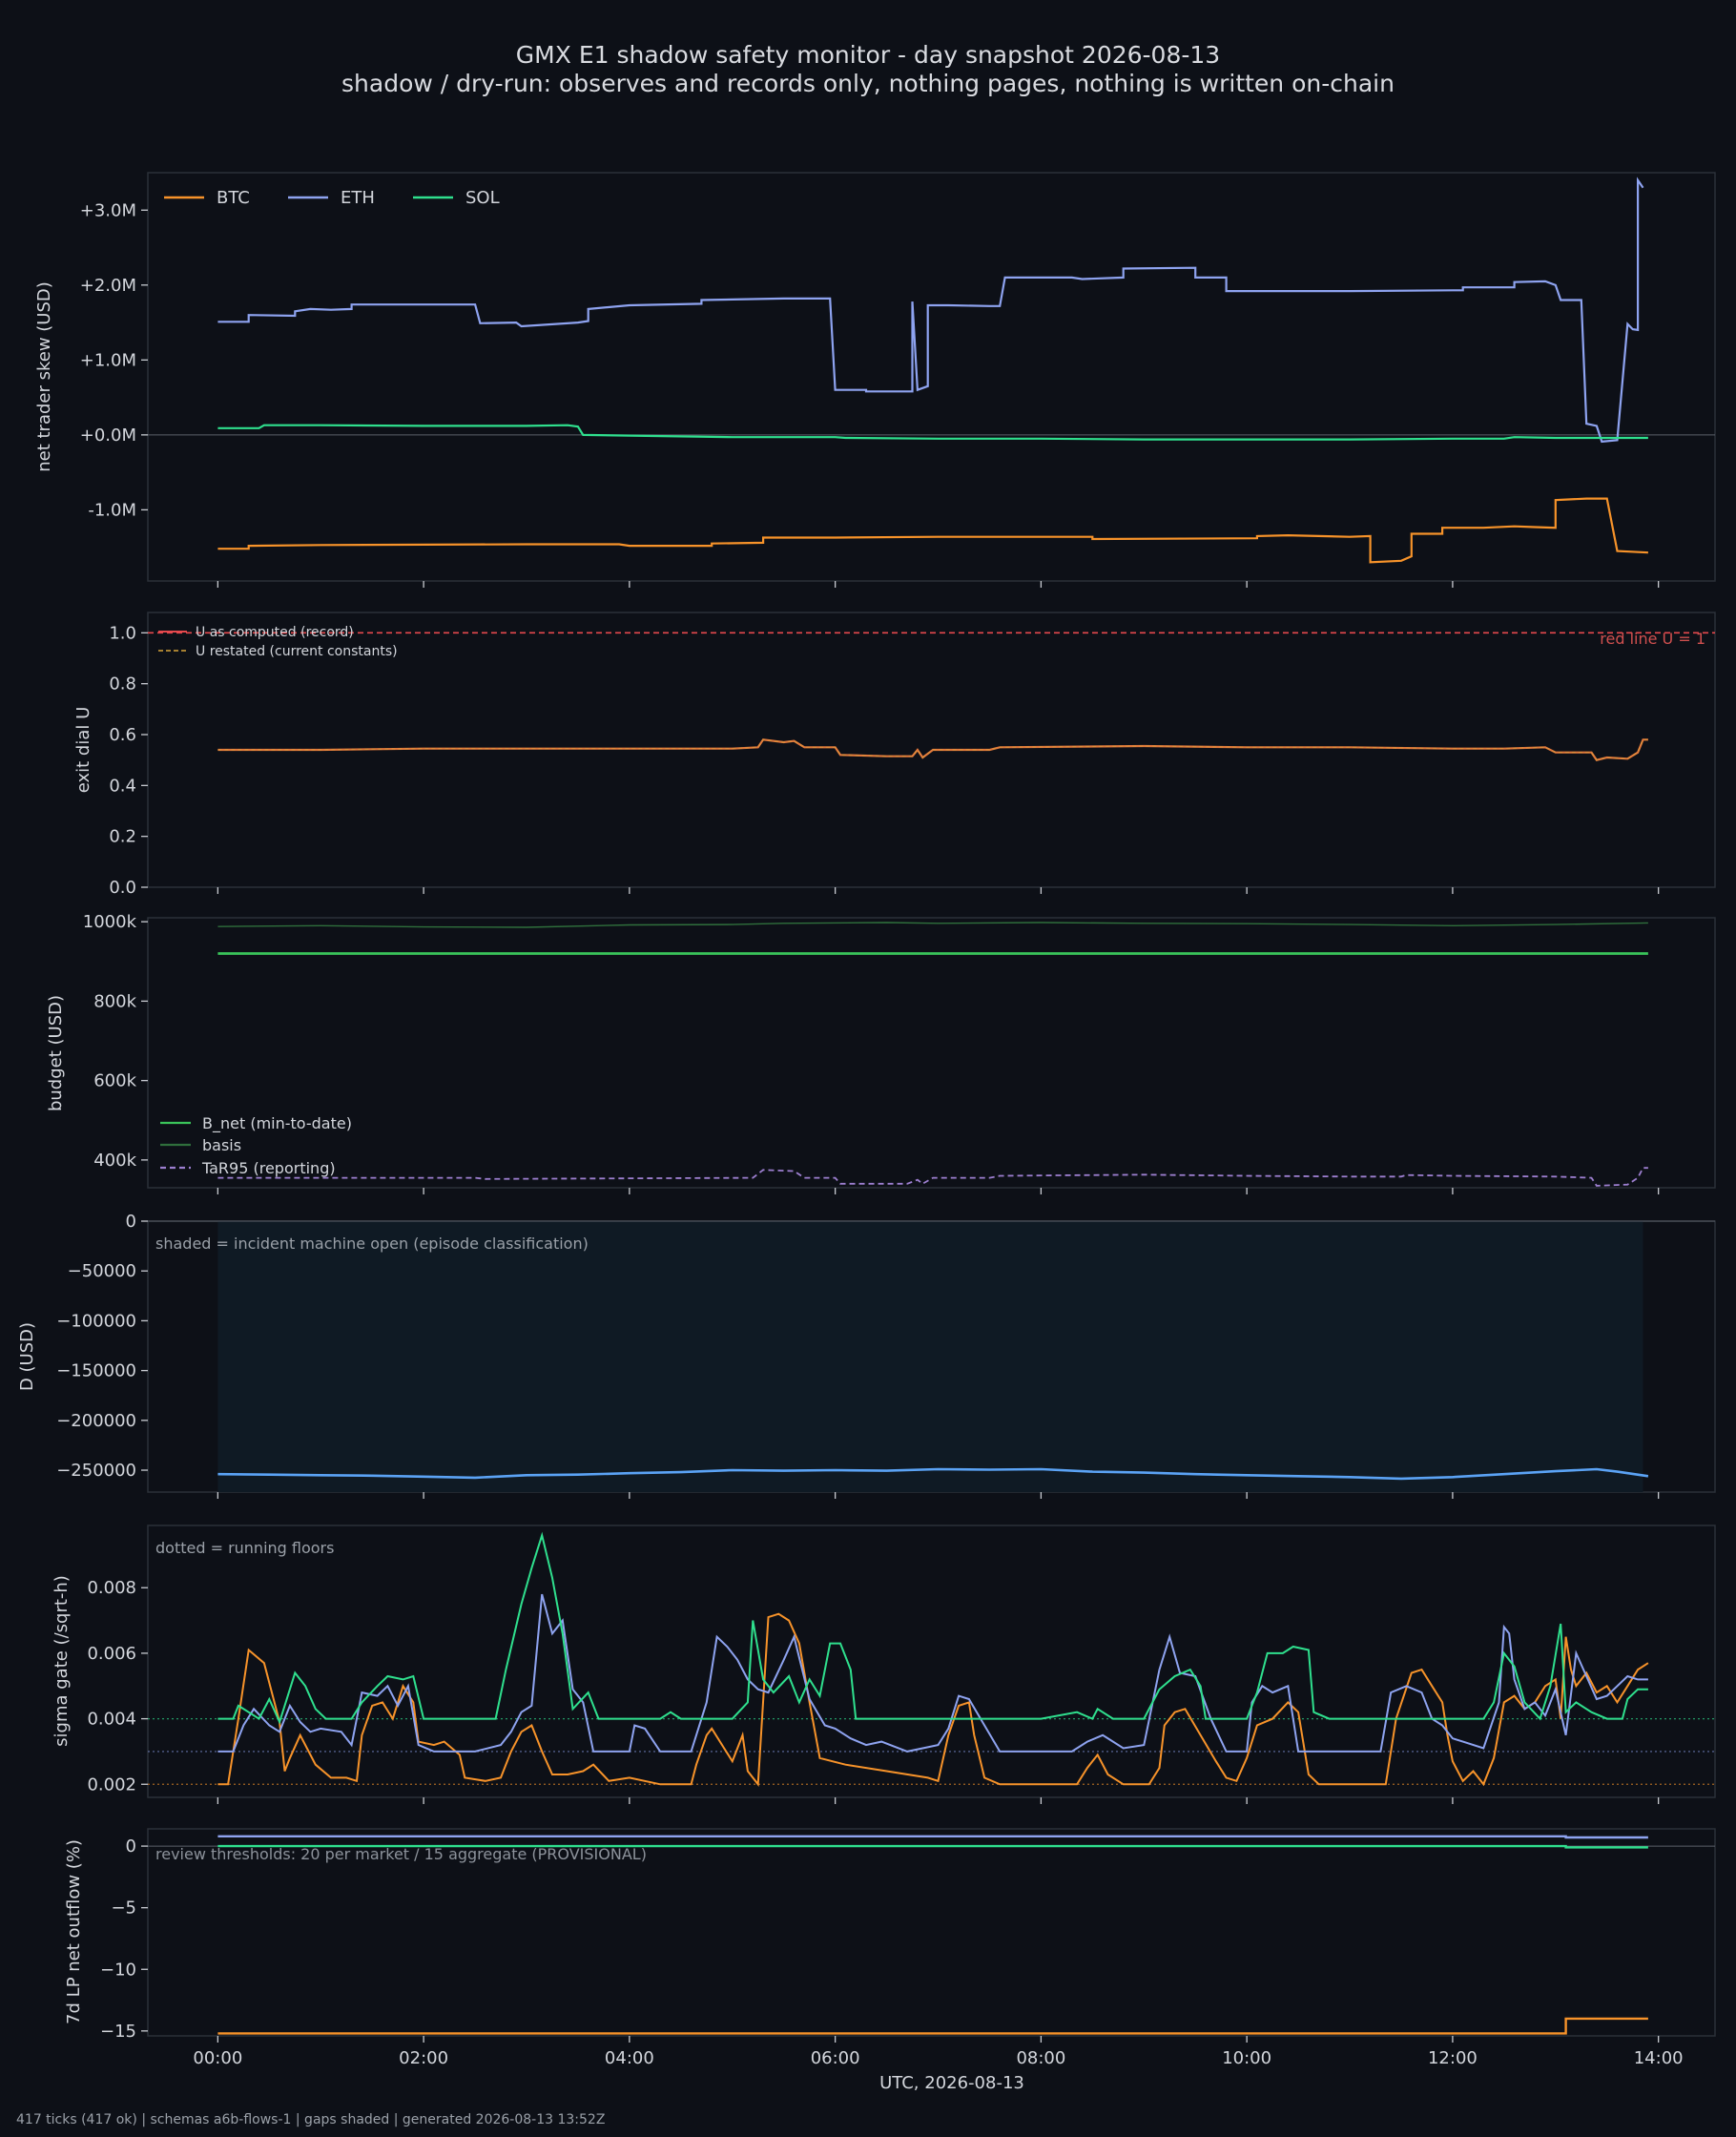  Describe the element at coordinates (122, 837) in the screenshot. I see `y-tick-label: 0.2` at that location.